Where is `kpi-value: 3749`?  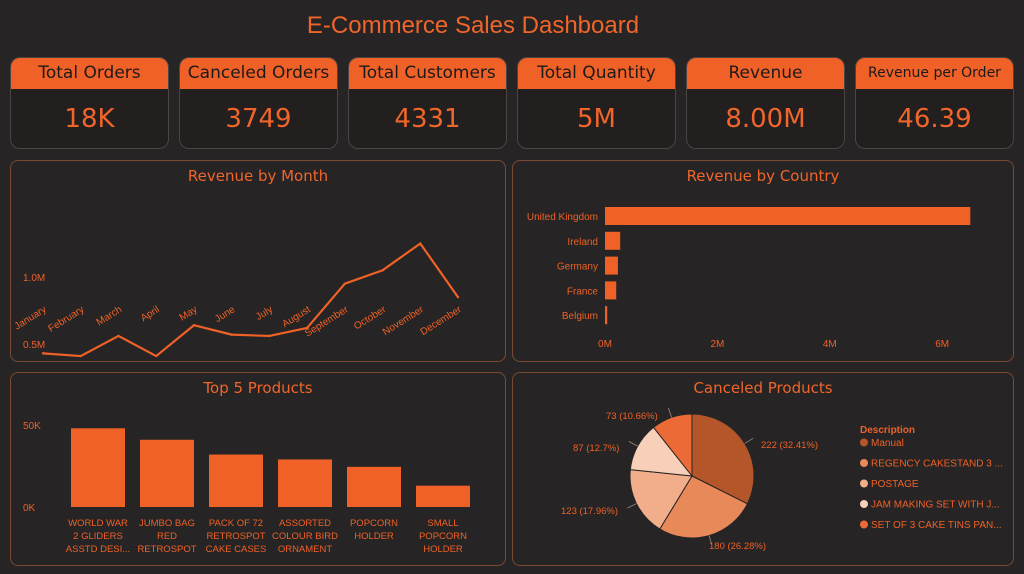 kpi-value: 3749 is located at coordinates (258, 119).